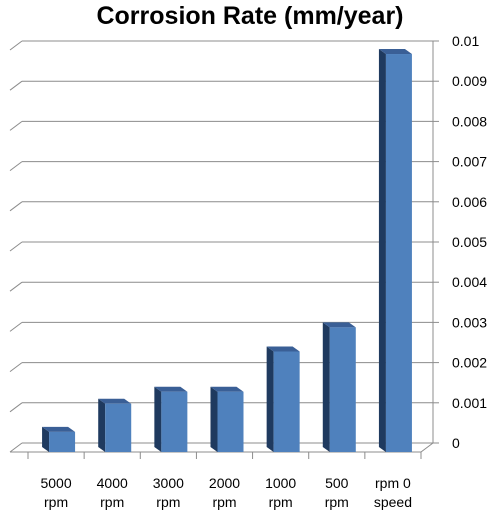  What do you see at coordinates (280, 492) in the screenshot?
I see `x-tick-label: 1000 rpm` at bounding box center [280, 492].